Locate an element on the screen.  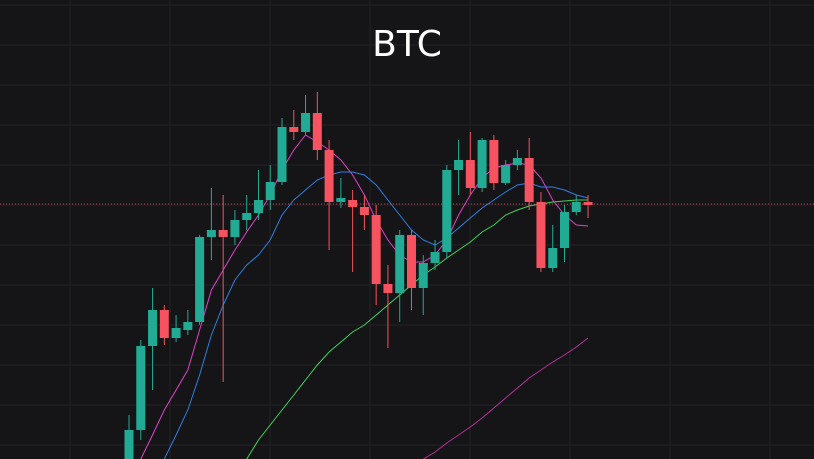
chart-title: BTC is located at coordinates (407, 44).